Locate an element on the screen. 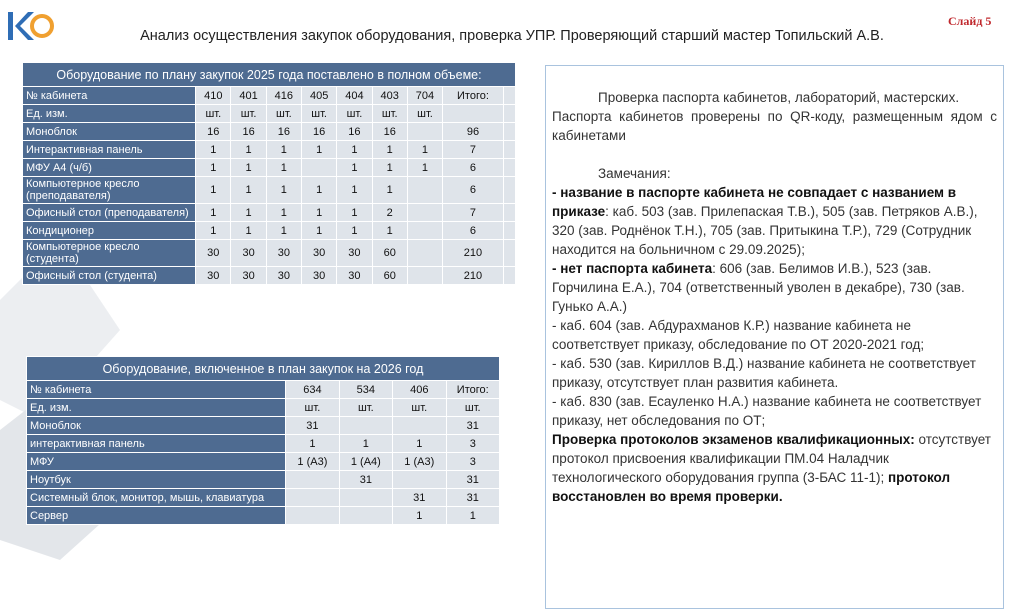 This screenshot has height=609, width=1024. cell: 3 is located at coordinates (472, 461).